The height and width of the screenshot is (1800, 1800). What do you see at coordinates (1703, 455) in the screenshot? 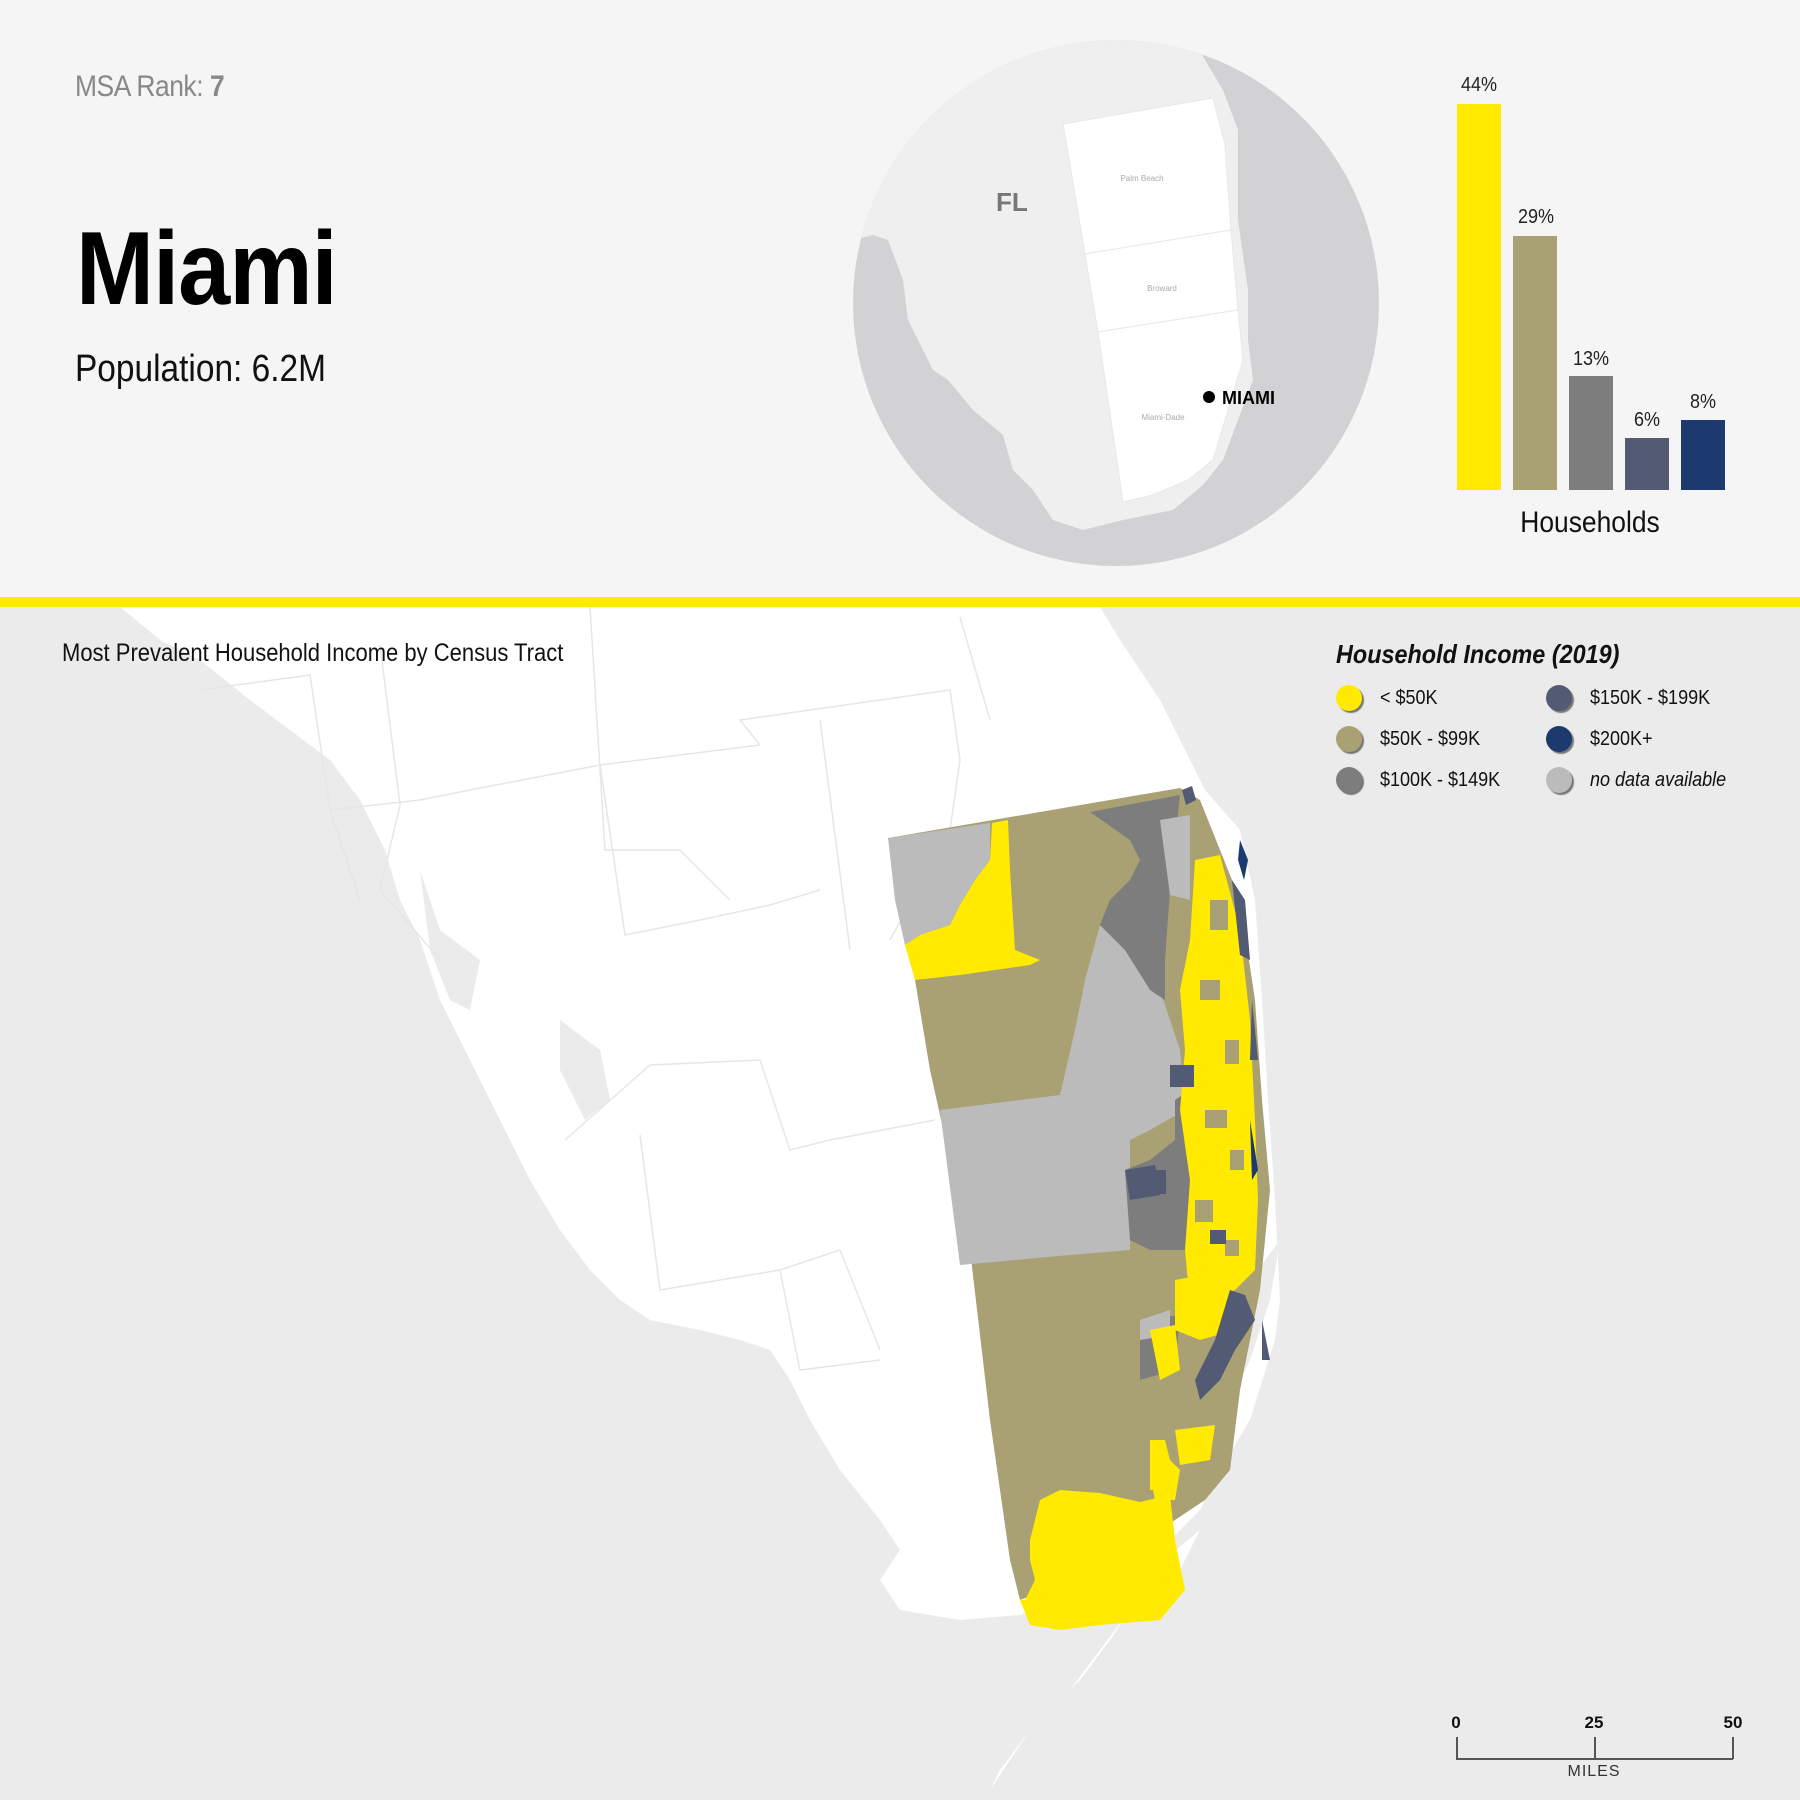
I see `bar-200k-plus` at bounding box center [1703, 455].